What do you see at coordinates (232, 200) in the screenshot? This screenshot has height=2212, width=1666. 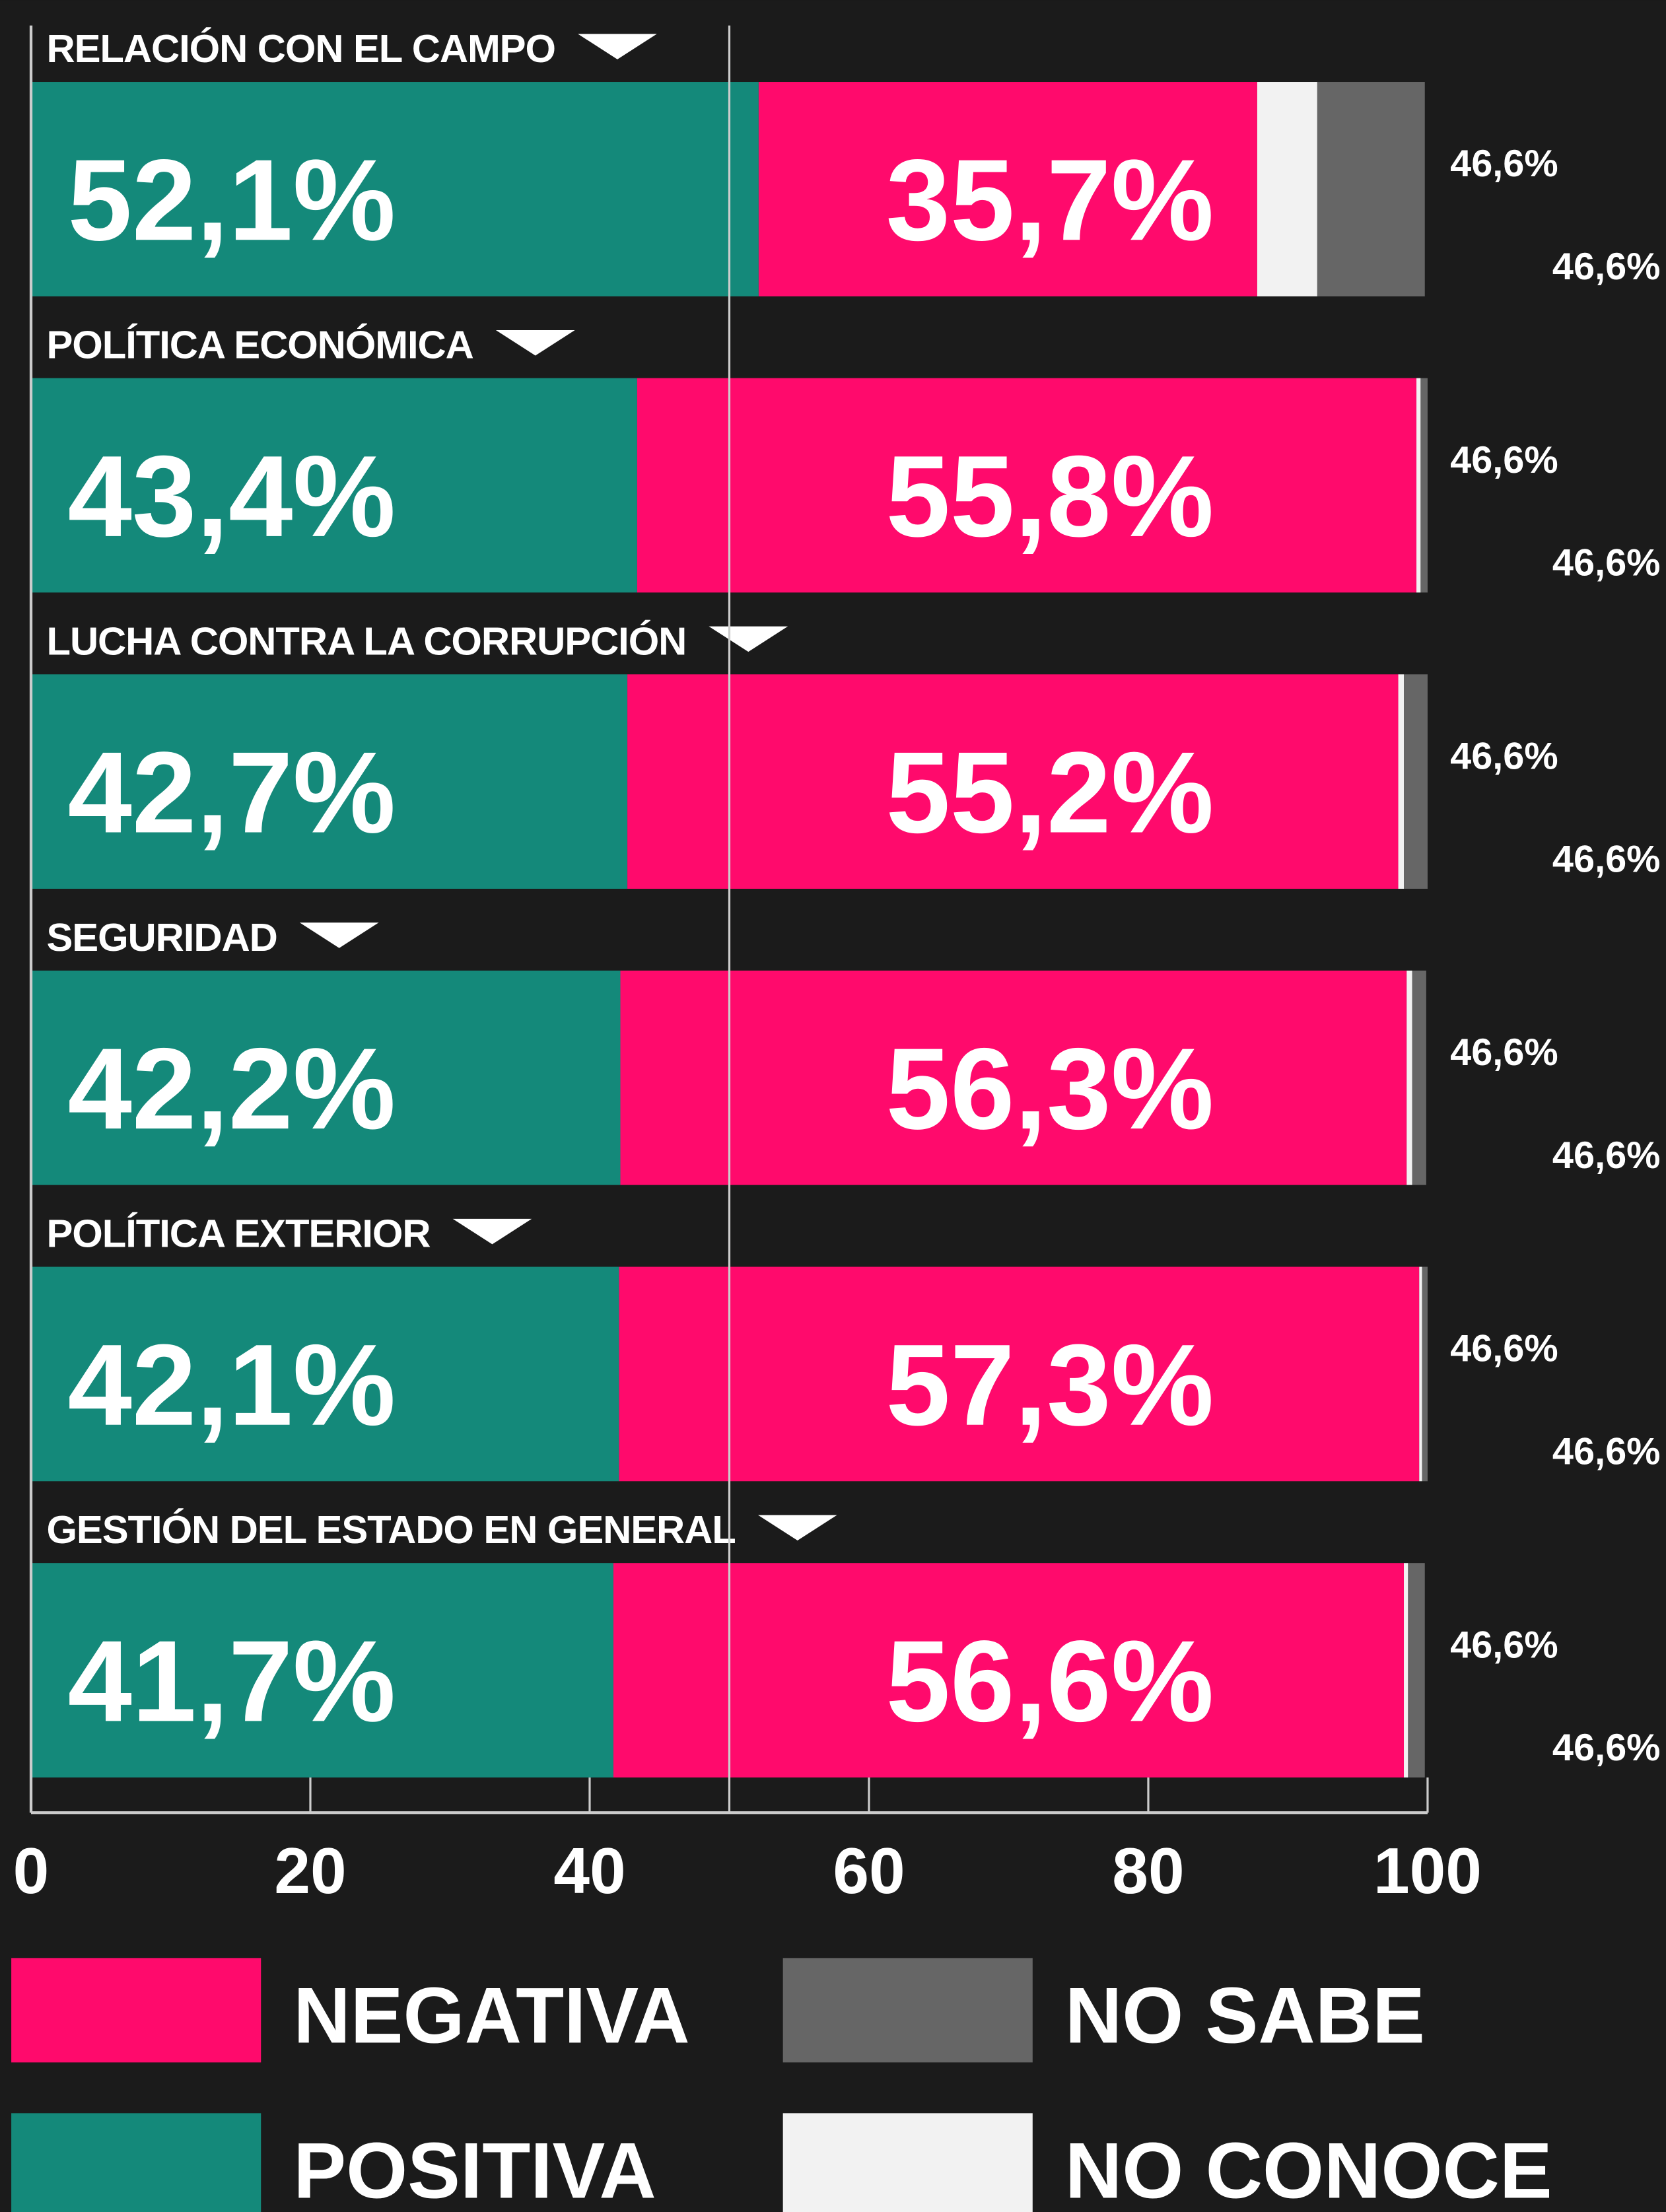 I see `value-label: 52,1%` at bounding box center [232, 200].